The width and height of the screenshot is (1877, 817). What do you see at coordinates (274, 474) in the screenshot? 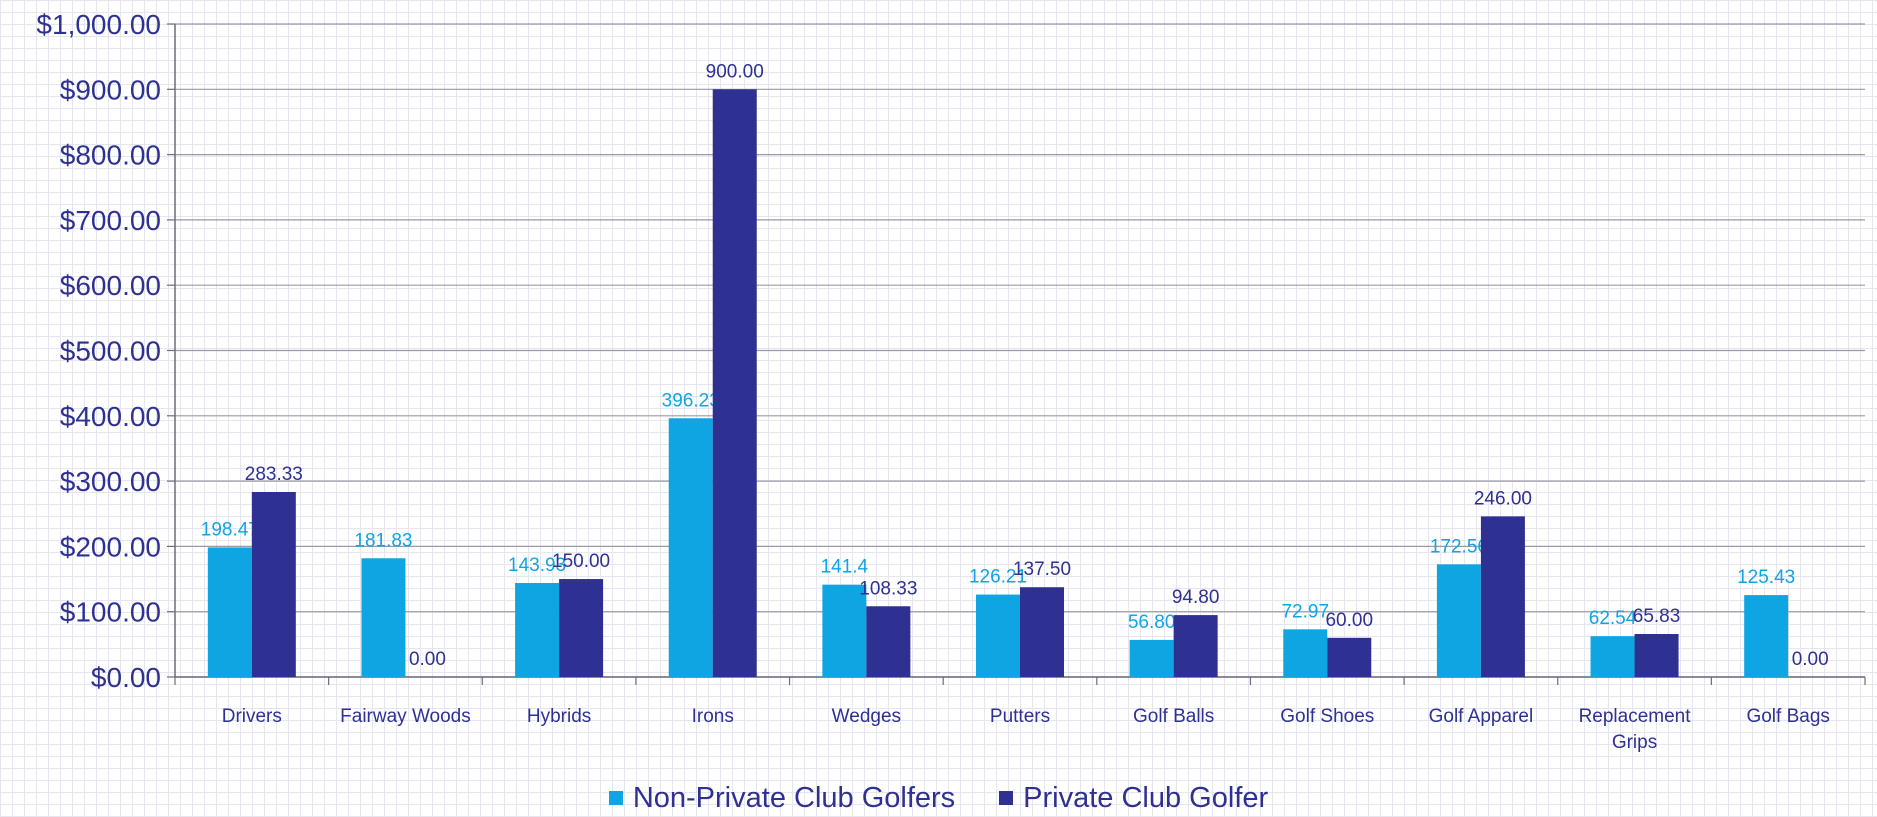
I see `bar-data-label: 283.33` at bounding box center [274, 474].